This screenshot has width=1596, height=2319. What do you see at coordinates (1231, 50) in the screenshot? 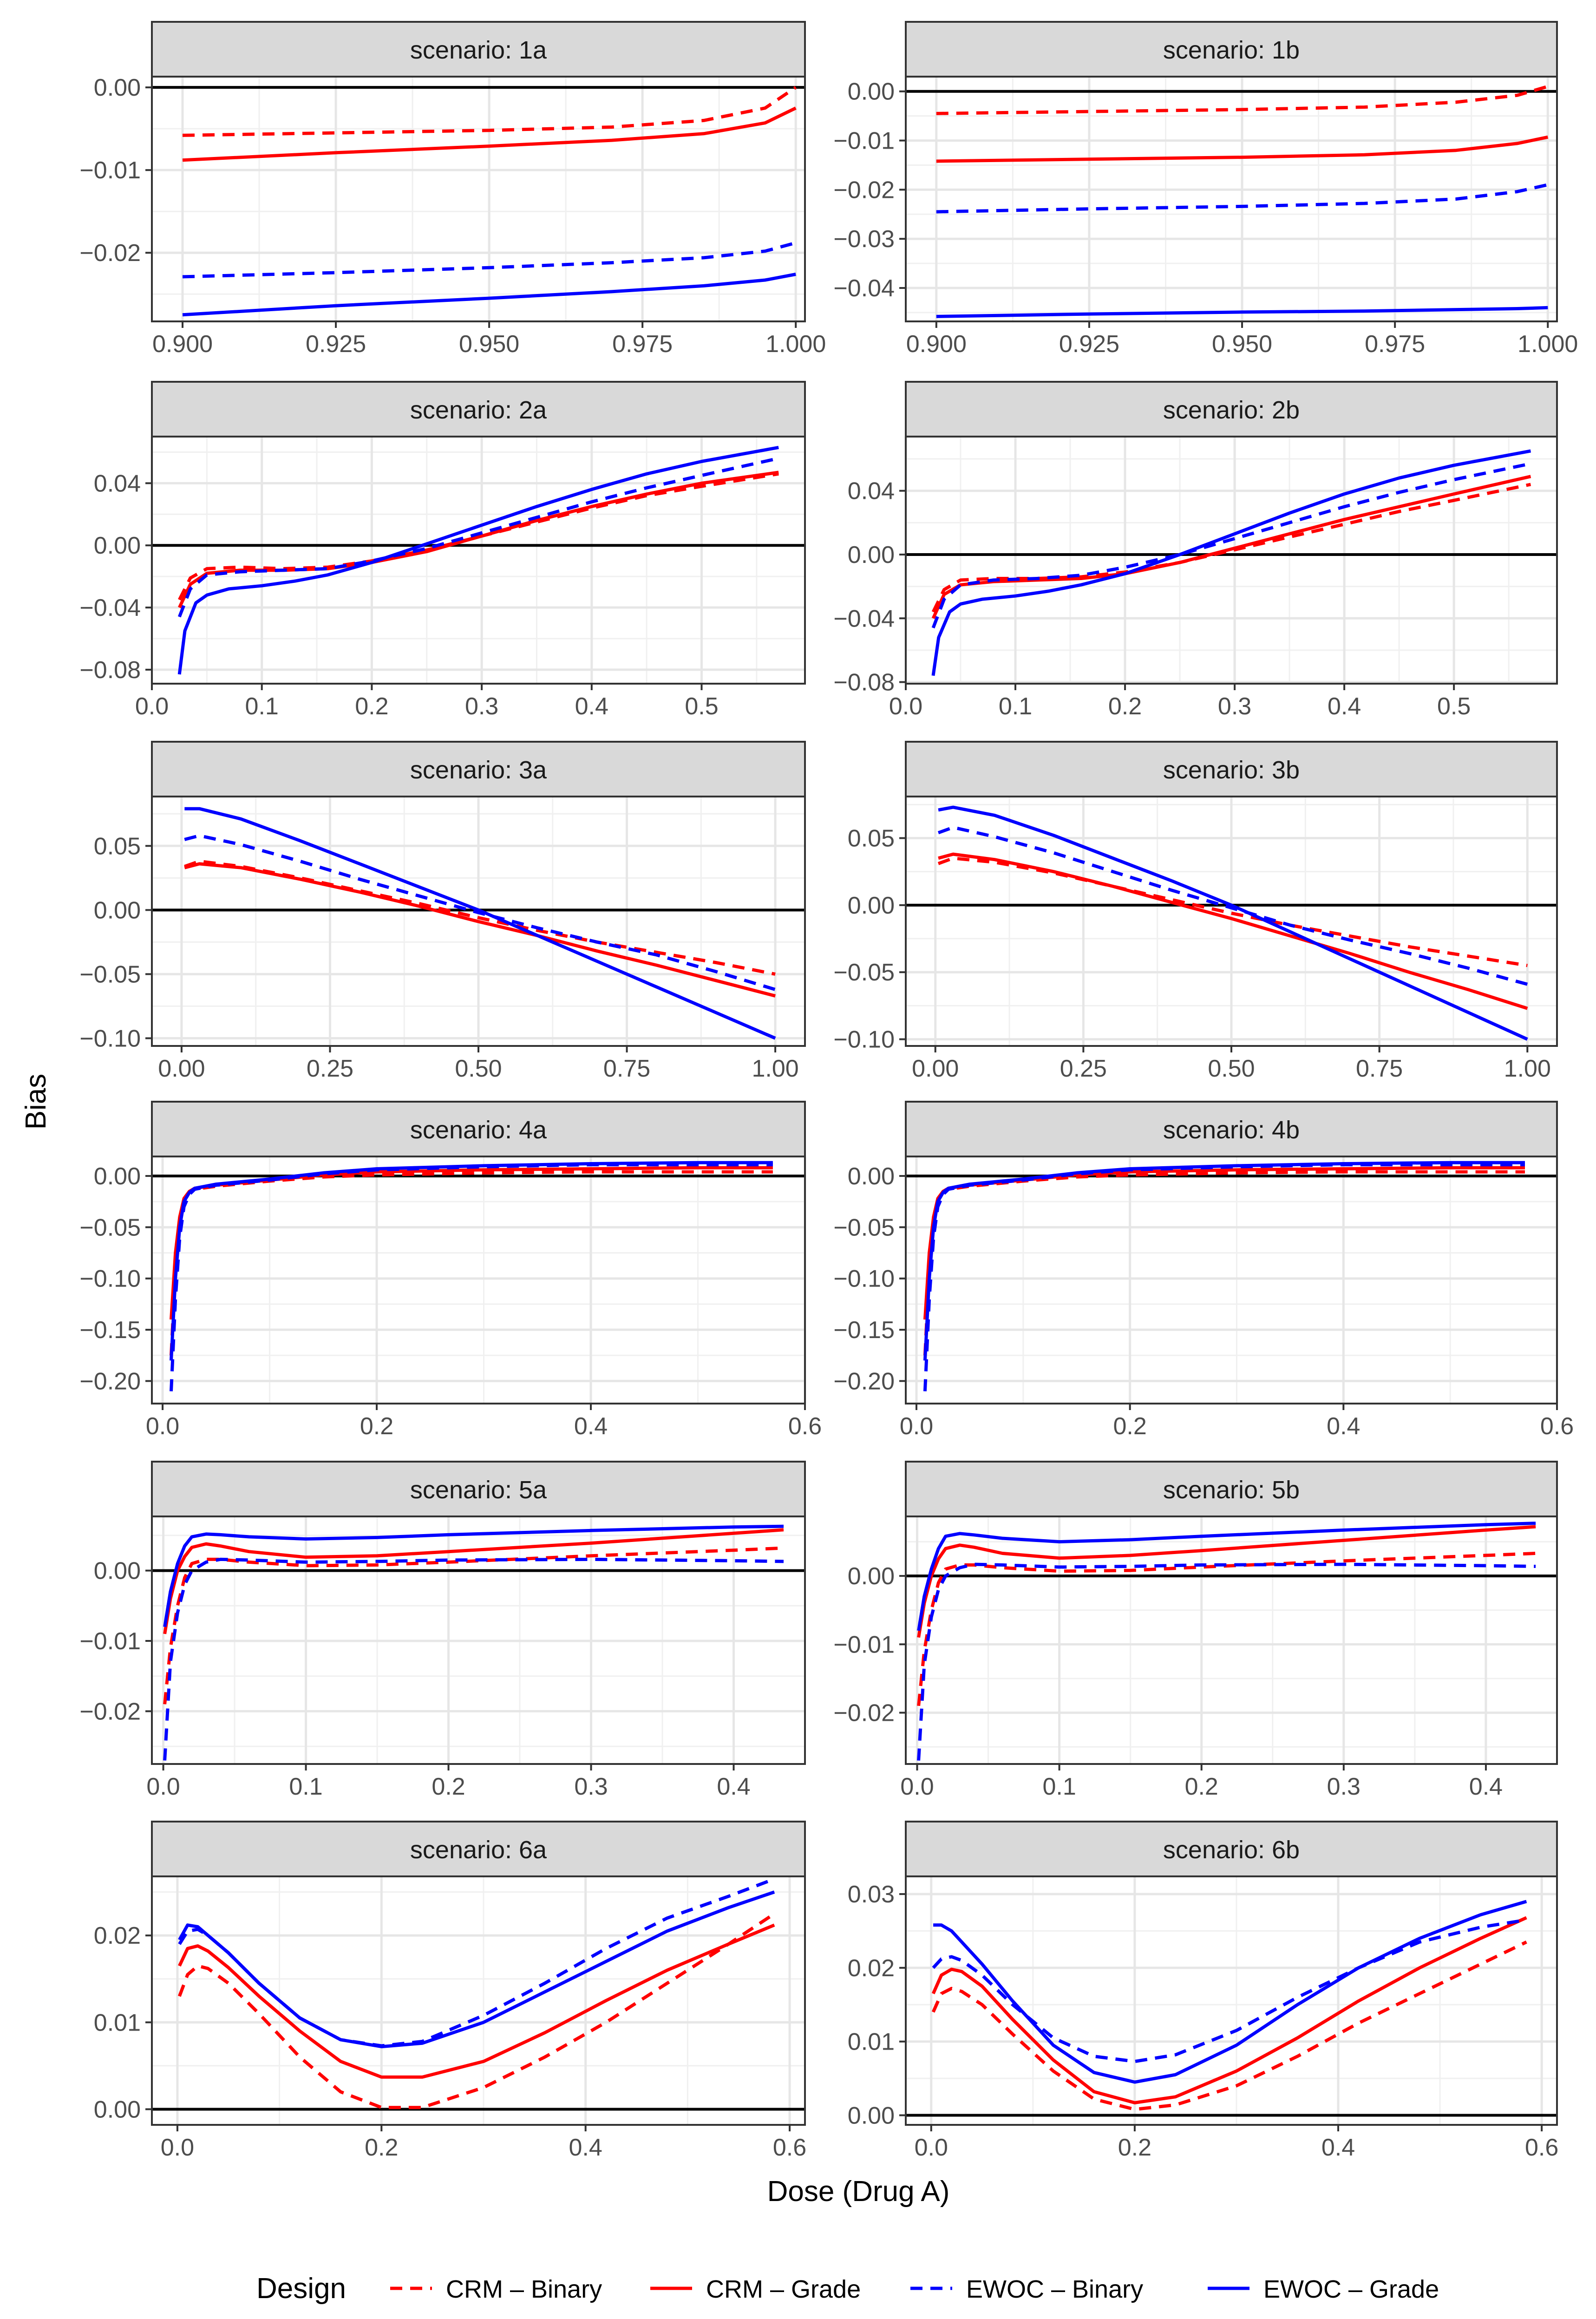
I see `panel-title: scenario: 1b` at bounding box center [1231, 50].